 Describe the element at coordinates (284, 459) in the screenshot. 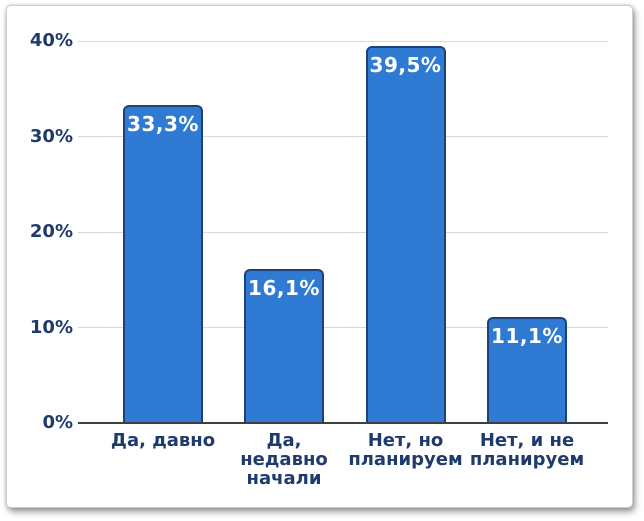

I see `x-category-label: Да, недавно начали` at that location.